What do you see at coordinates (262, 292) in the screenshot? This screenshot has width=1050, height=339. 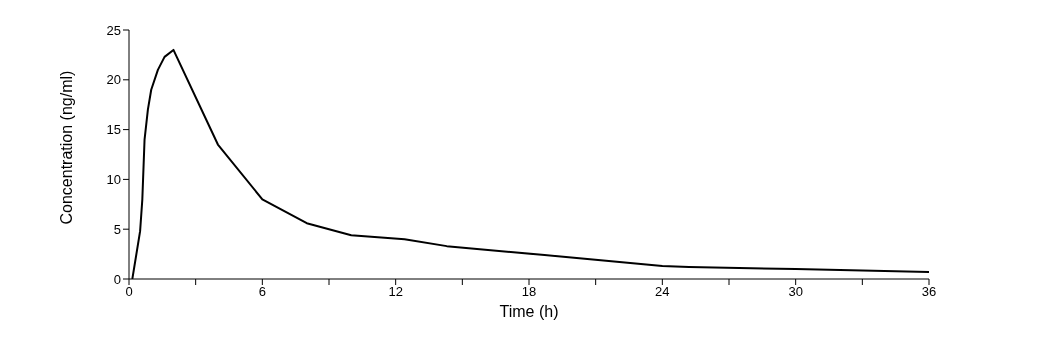 I see `x-tick-label: 6` at bounding box center [262, 292].